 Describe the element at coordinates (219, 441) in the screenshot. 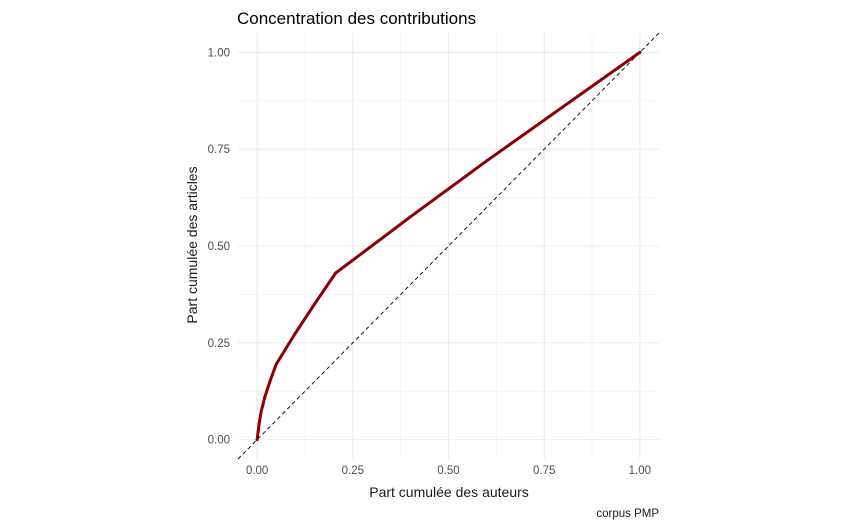

I see `y-tick-label: 0.00` at that location.